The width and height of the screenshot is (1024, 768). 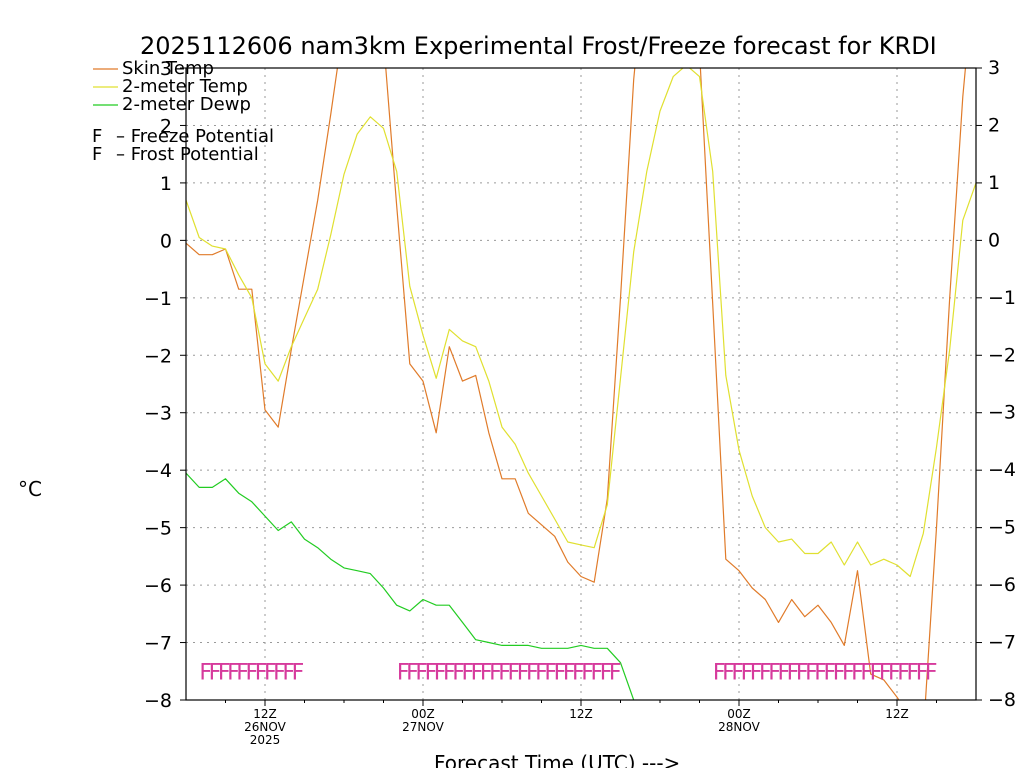 What do you see at coordinates (158, 356) in the screenshot?
I see `y-tick-label-left: −2` at bounding box center [158, 356].